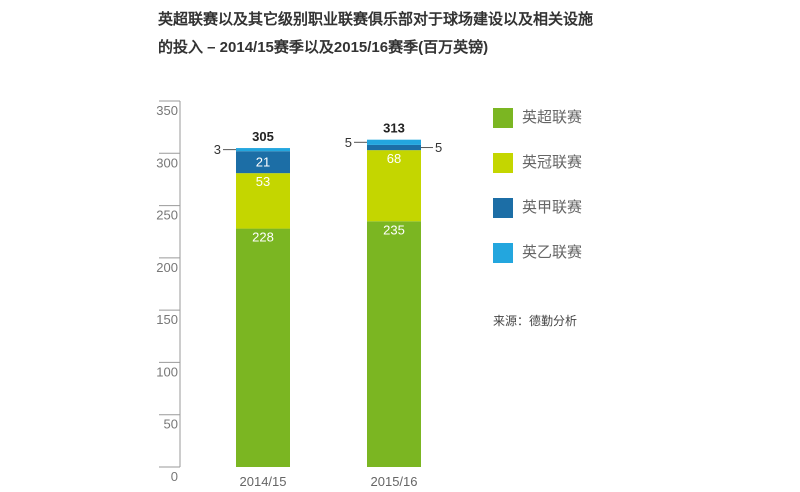 Image resolution: width=800 pixels, height=492 pixels. What do you see at coordinates (394, 229) in the screenshot?
I see `bar-value-label: 235` at bounding box center [394, 229].